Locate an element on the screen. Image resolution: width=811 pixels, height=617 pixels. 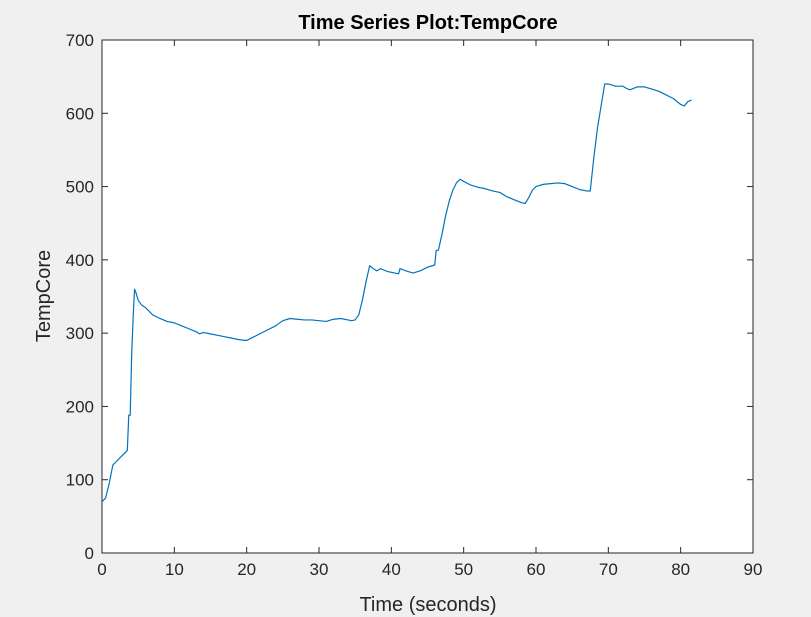
y-tick-label: 200 is located at coordinates (80, 406).